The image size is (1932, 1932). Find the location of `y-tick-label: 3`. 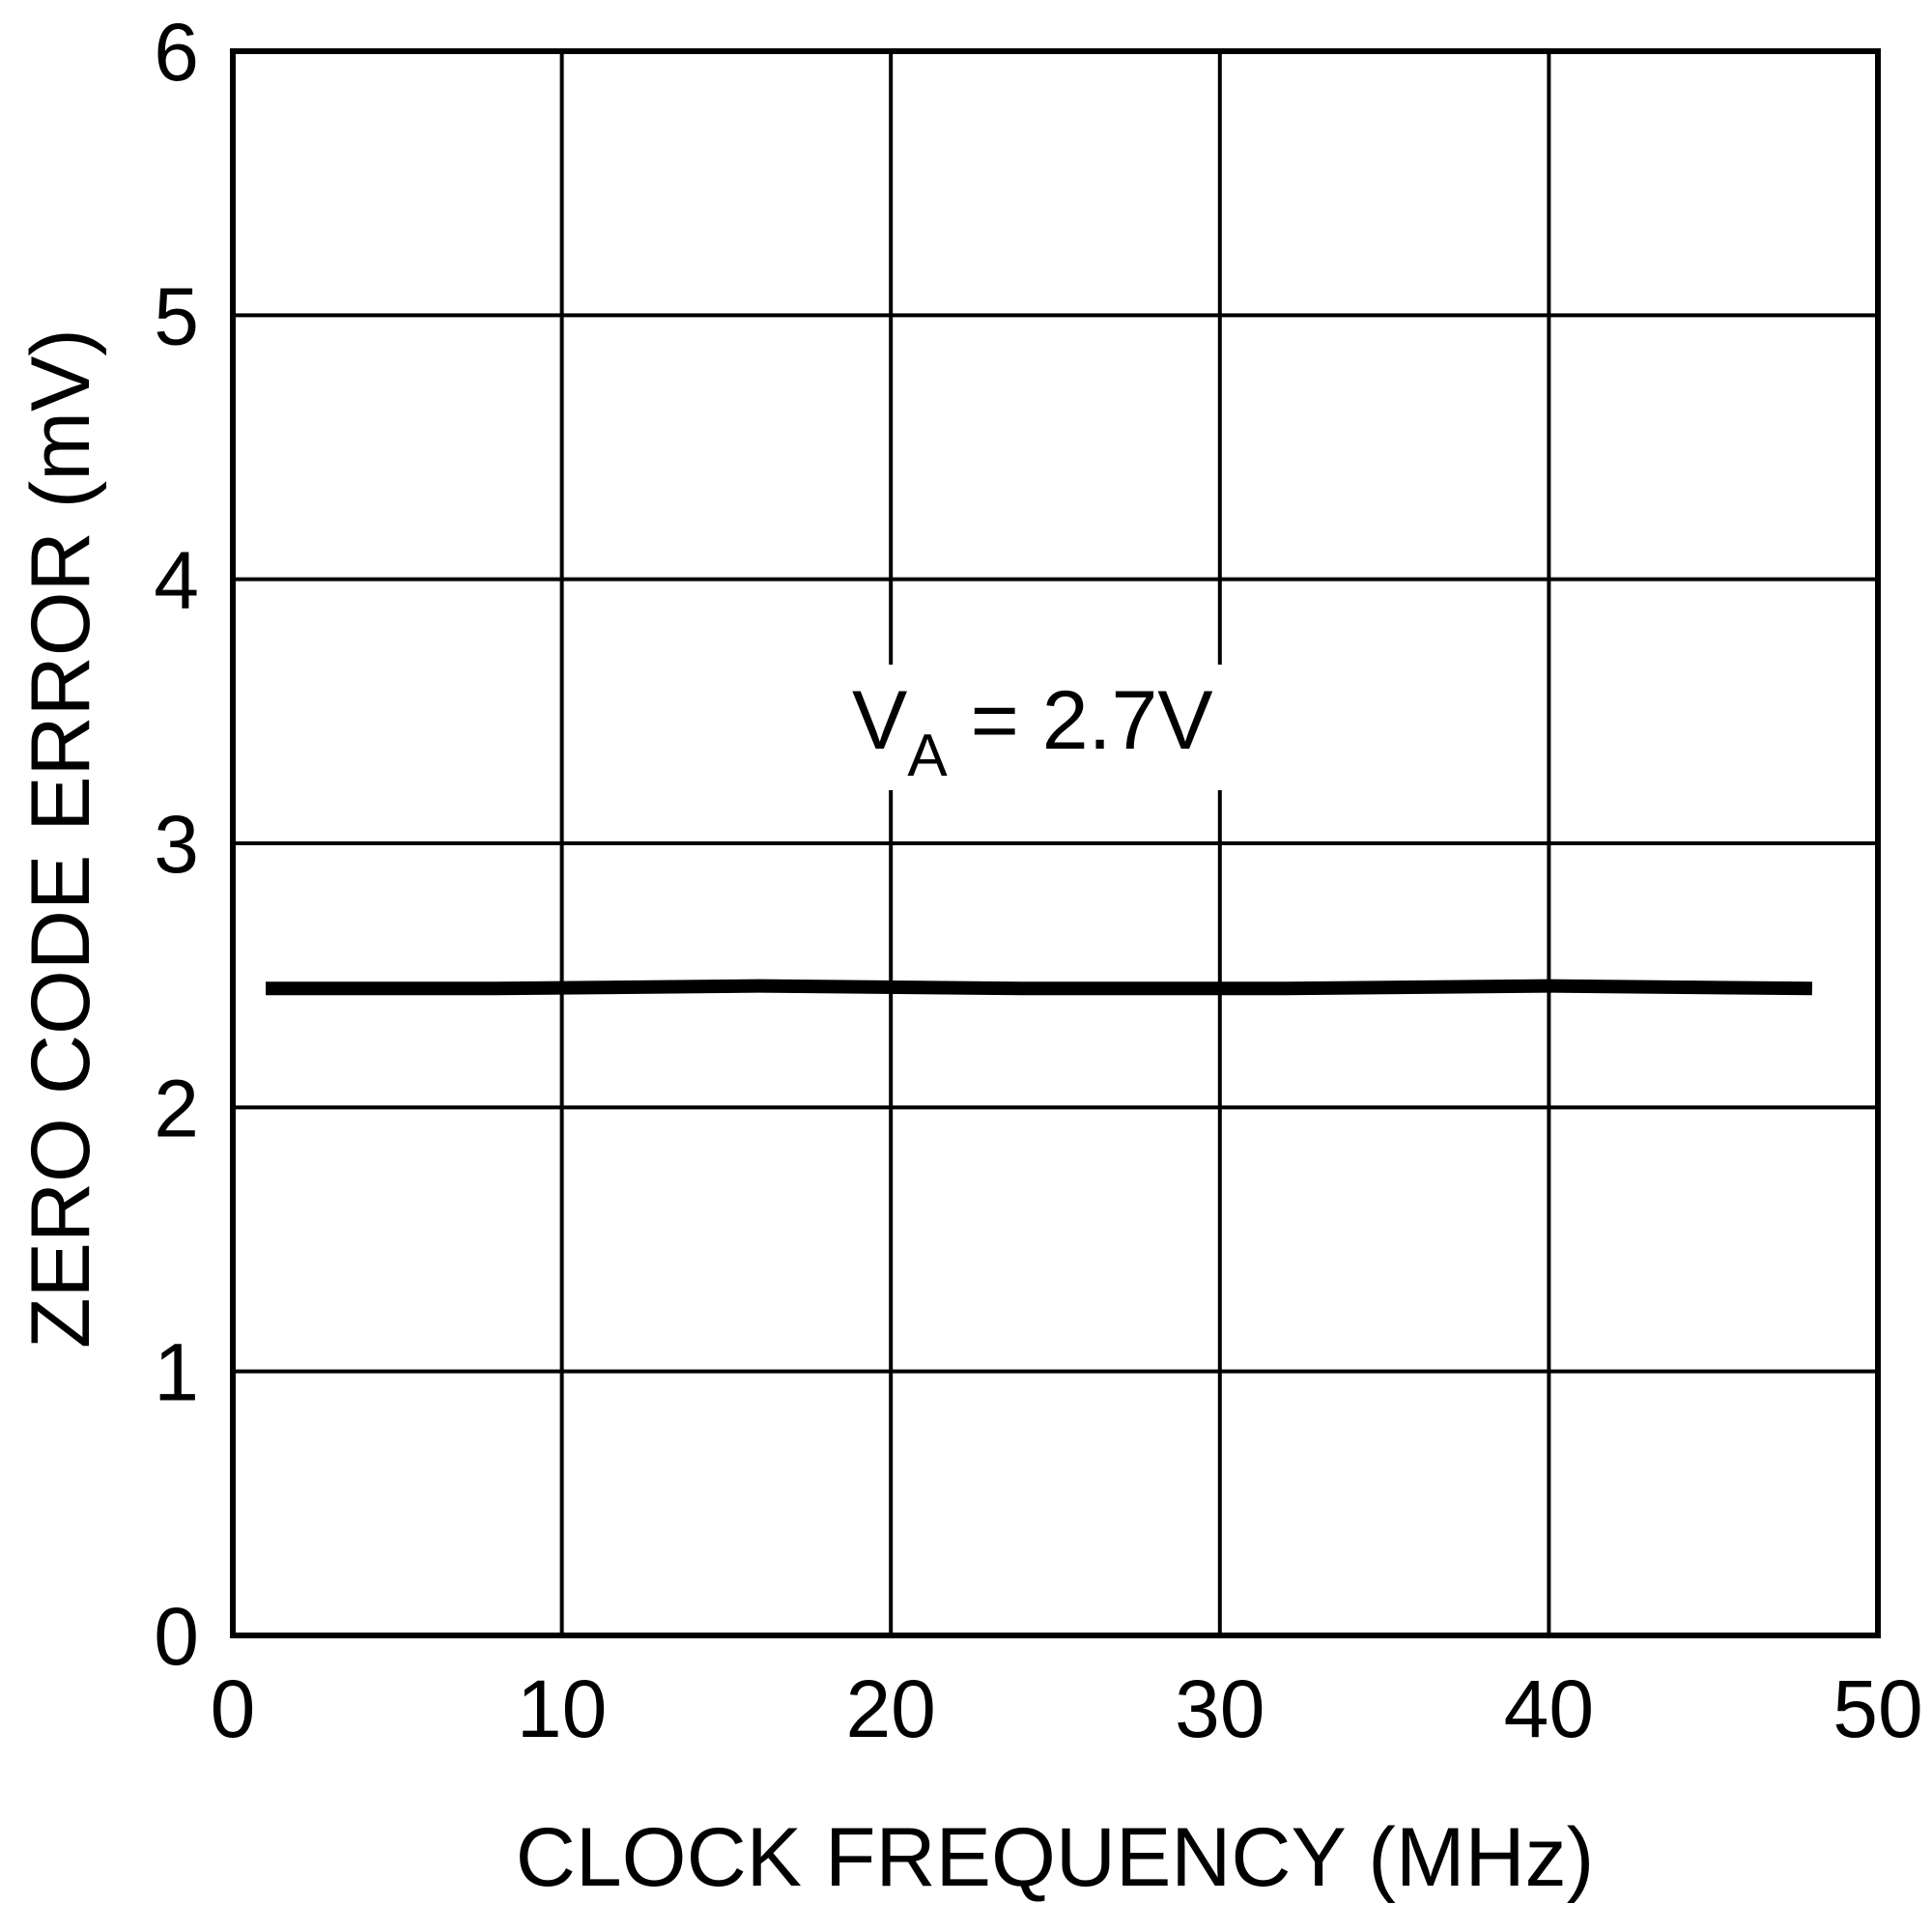

y-tick-label: 3 is located at coordinates (176, 844).